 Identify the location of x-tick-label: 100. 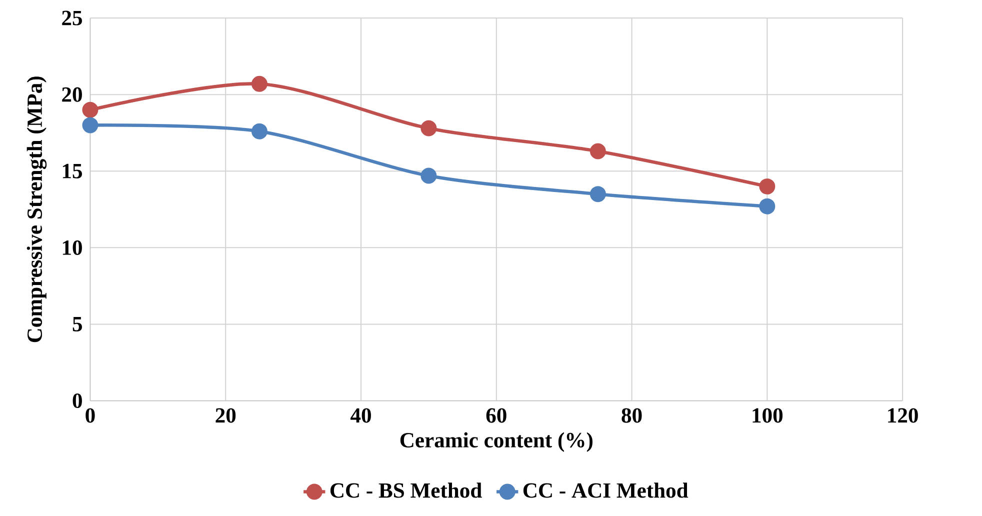
(767, 415).